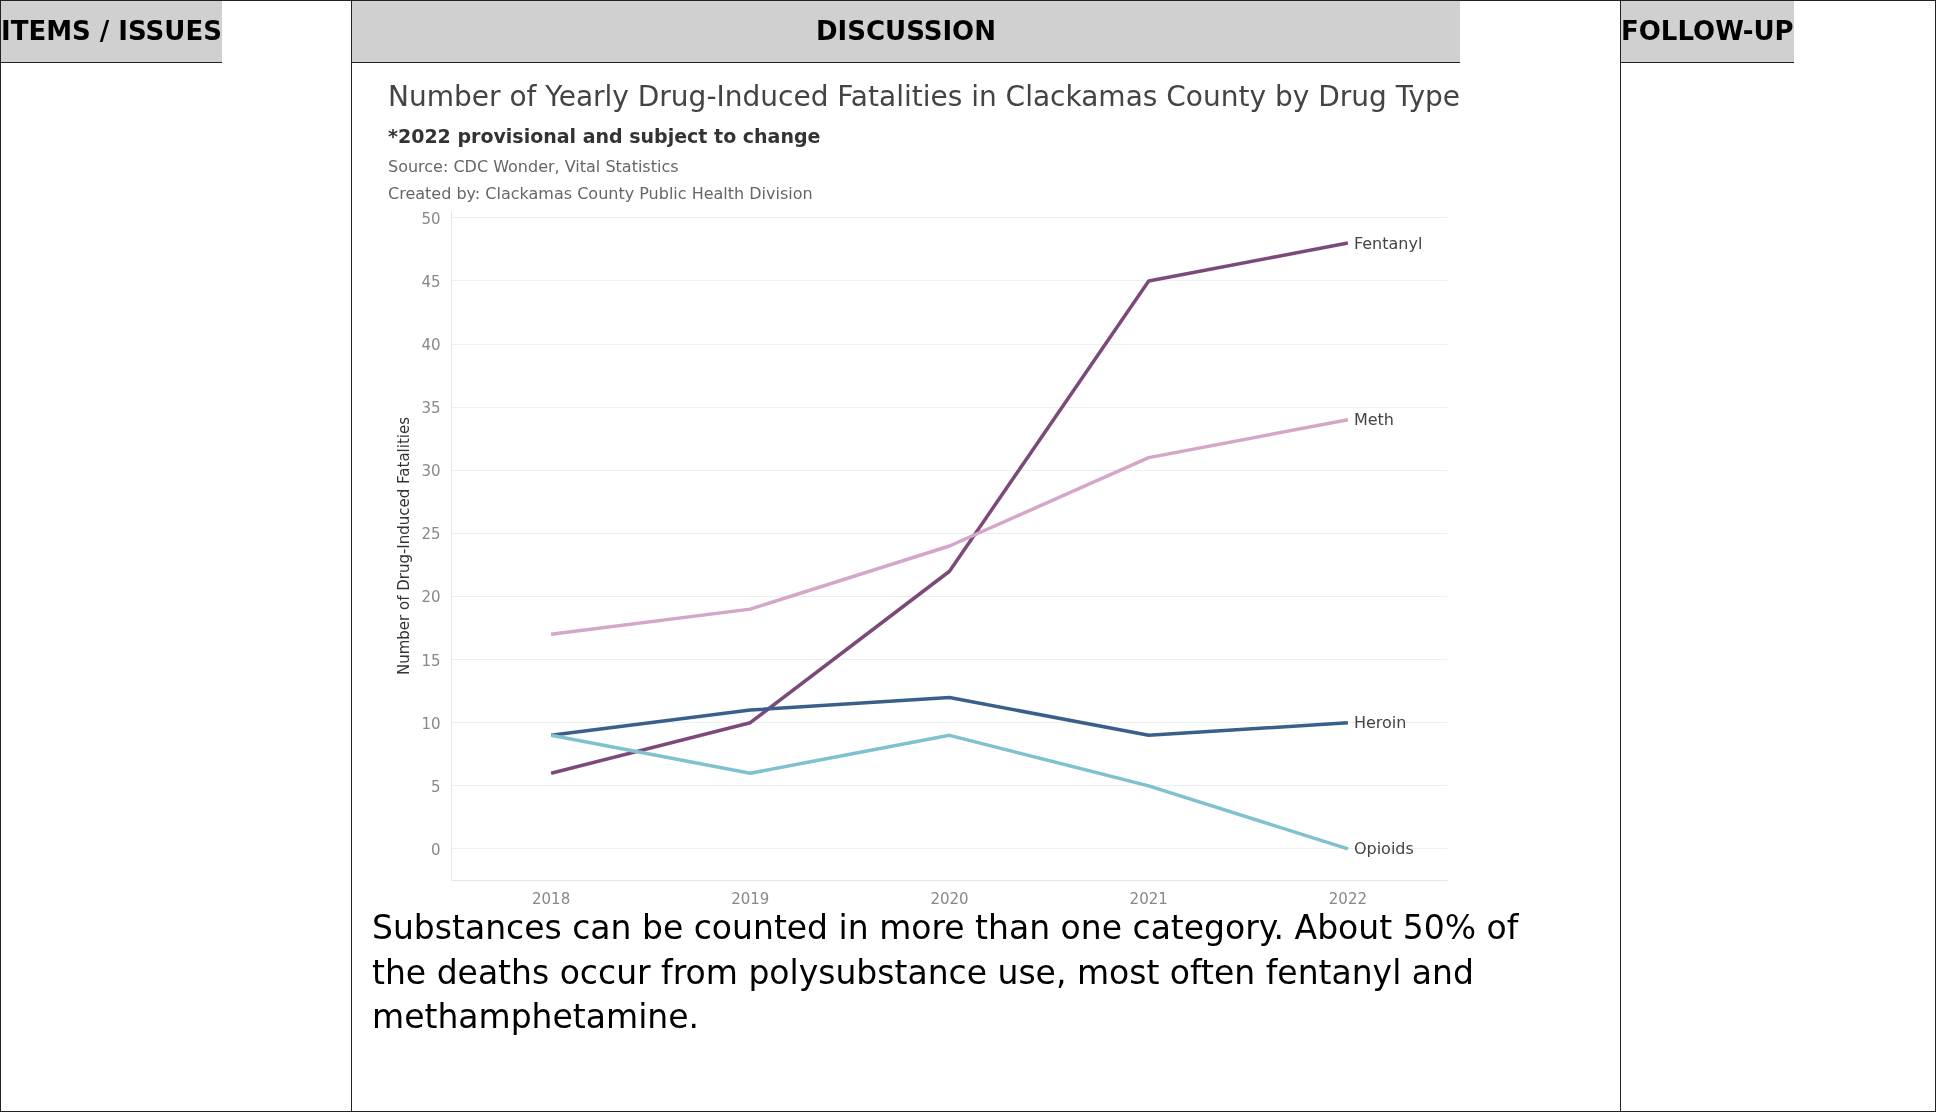 The height and width of the screenshot is (1114, 1936). What do you see at coordinates (906, 32) in the screenshot?
I see `text: DISCUSSION` at bounding box center [906, 32].